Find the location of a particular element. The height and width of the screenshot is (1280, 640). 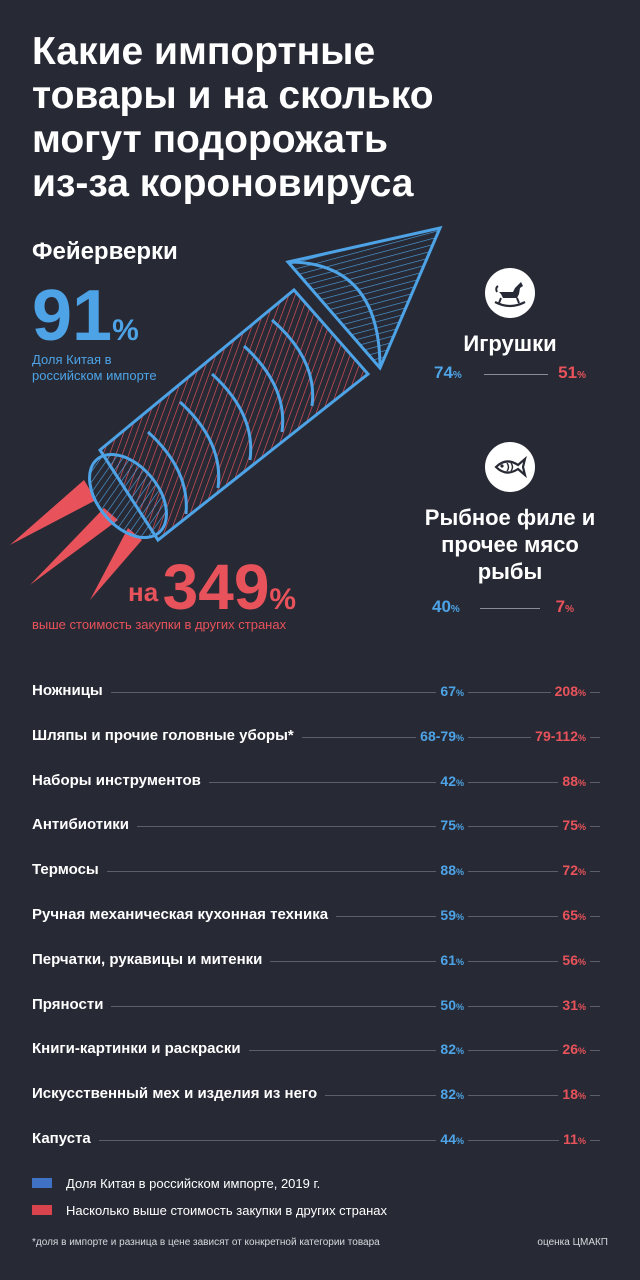

table-row: Термосы 88% 72% is located at coordinates (316, 873).